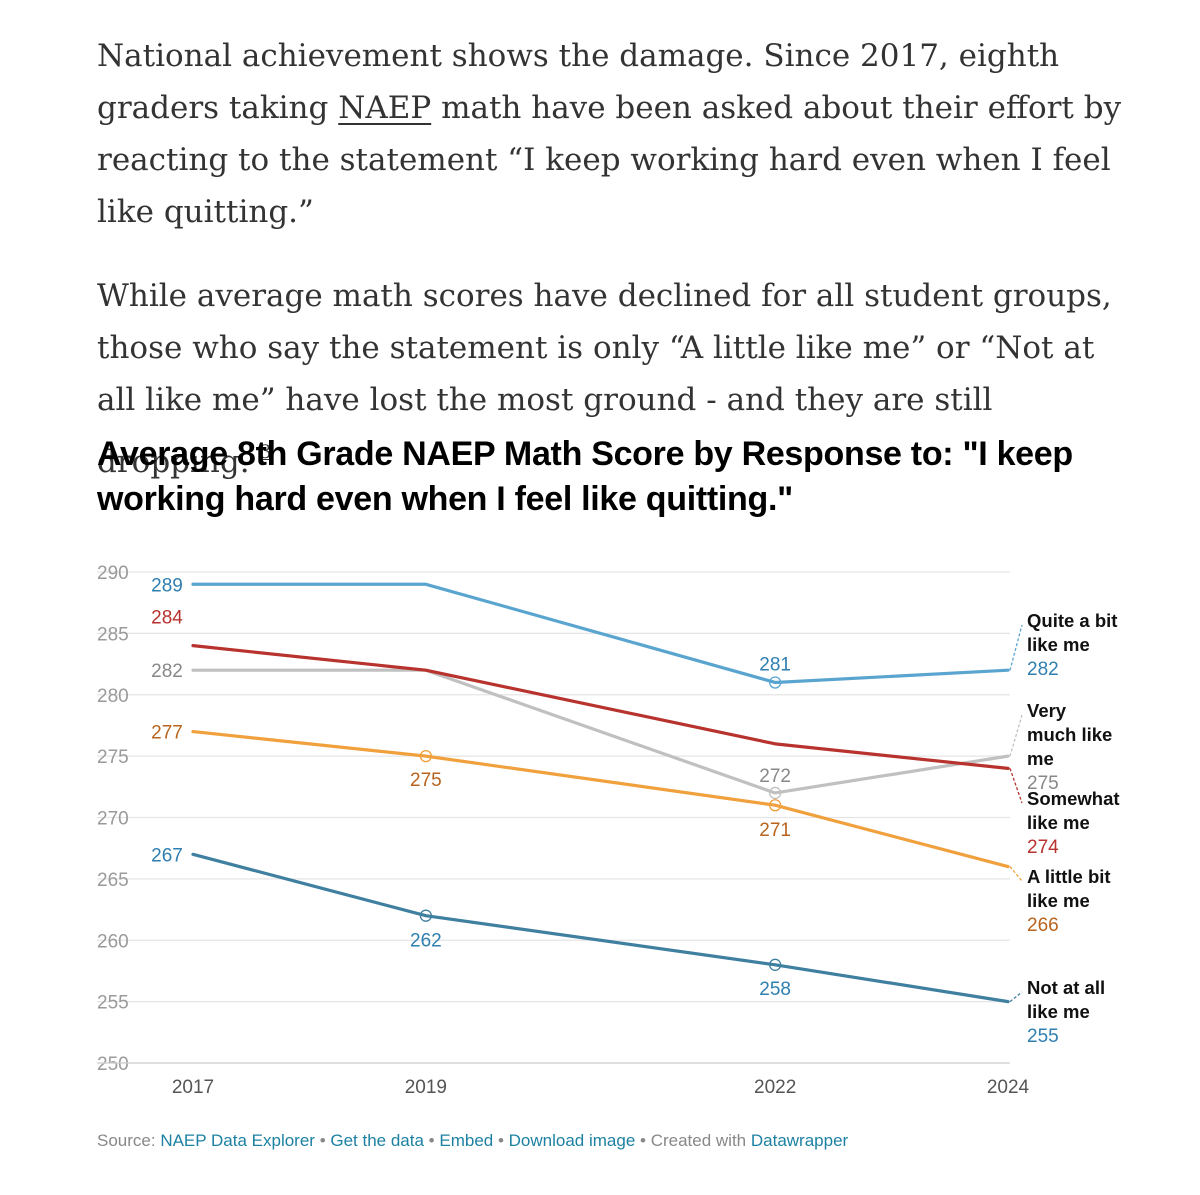 The image size is (1200, 1195). I want to click on series-line-somewhat, so click(600, 707).